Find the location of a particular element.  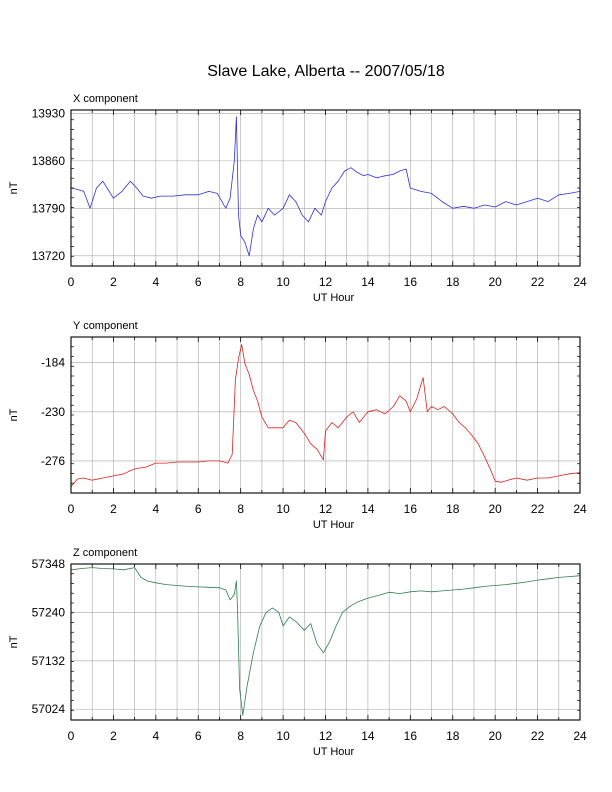

y-tick-label: 57348 is located at coordinates (49, 564).